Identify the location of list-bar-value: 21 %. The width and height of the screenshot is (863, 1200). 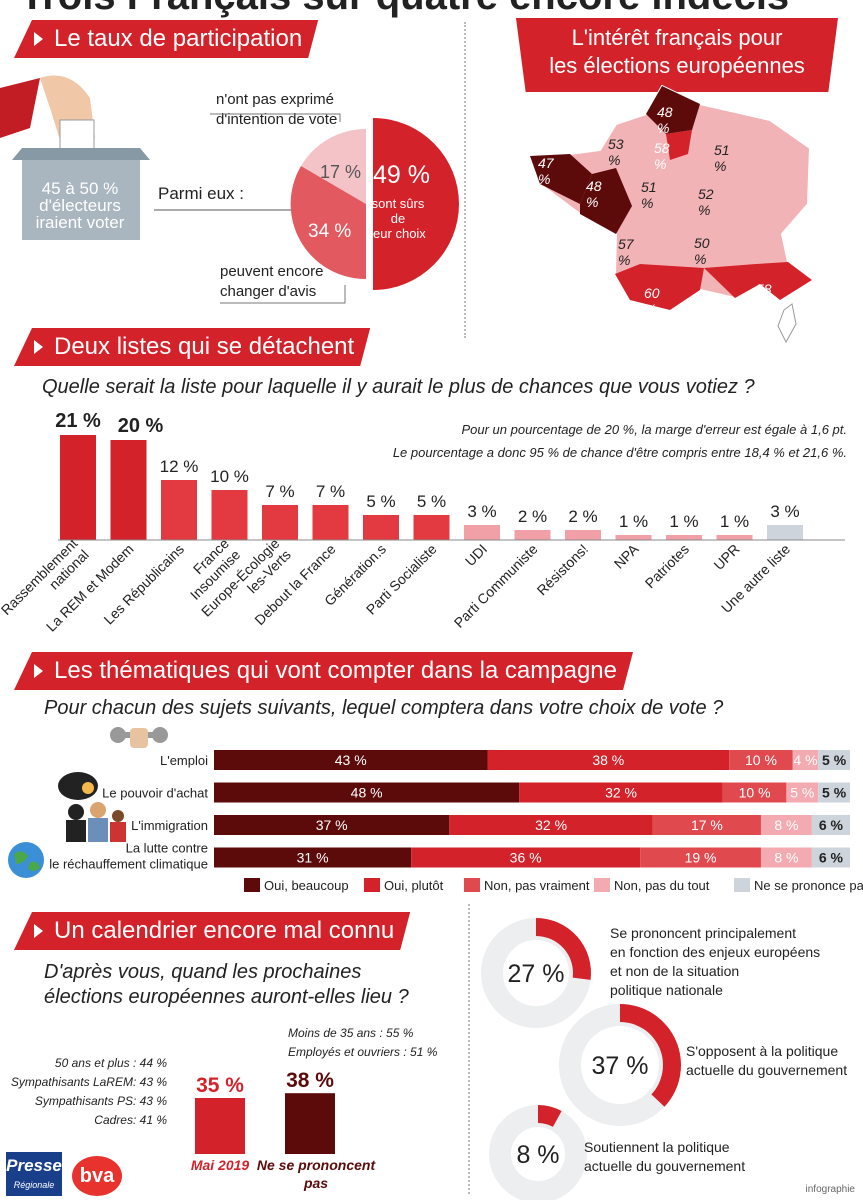
(78, 421).